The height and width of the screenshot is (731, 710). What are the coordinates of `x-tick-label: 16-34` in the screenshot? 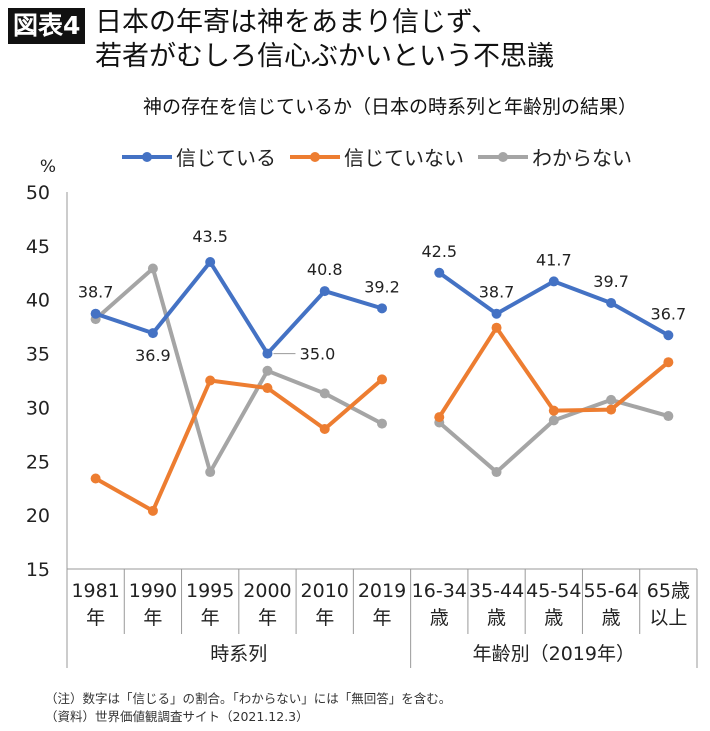 It's located at (439, 591).